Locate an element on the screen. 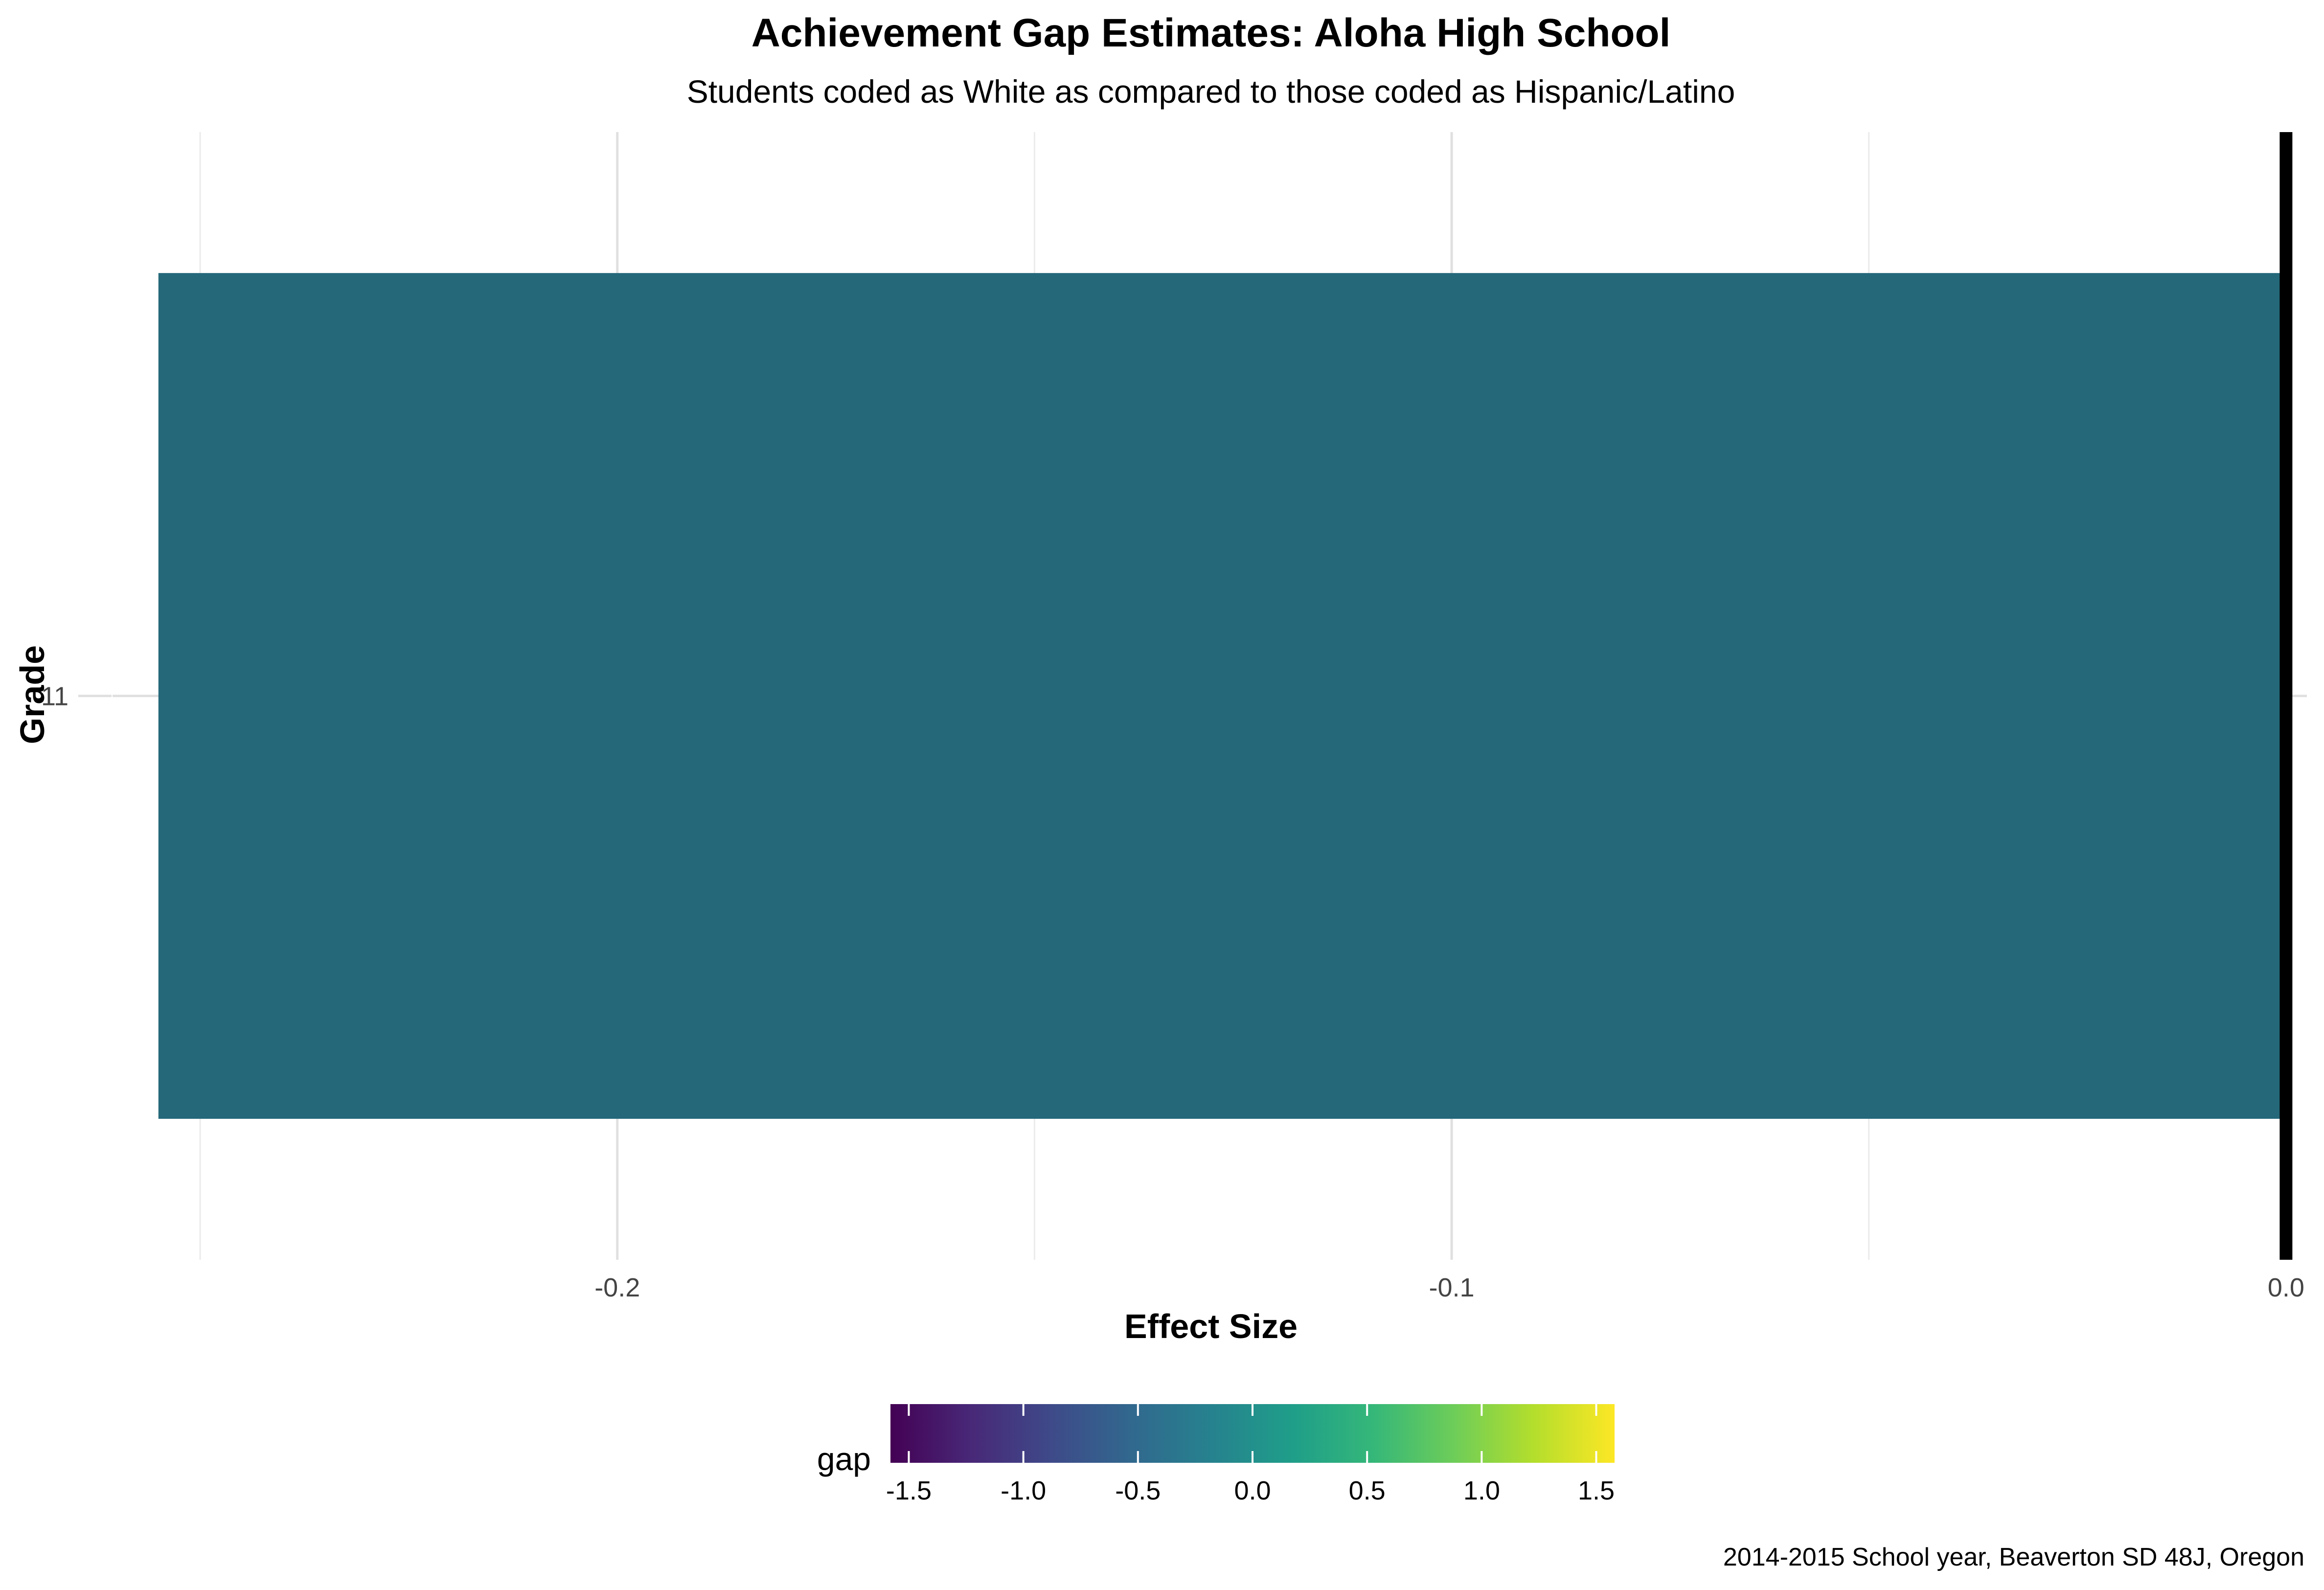 The height and width of the screenshot is (1590, 2324). x-tick-label: 0.0 is located at coordinates (2286, 1287).